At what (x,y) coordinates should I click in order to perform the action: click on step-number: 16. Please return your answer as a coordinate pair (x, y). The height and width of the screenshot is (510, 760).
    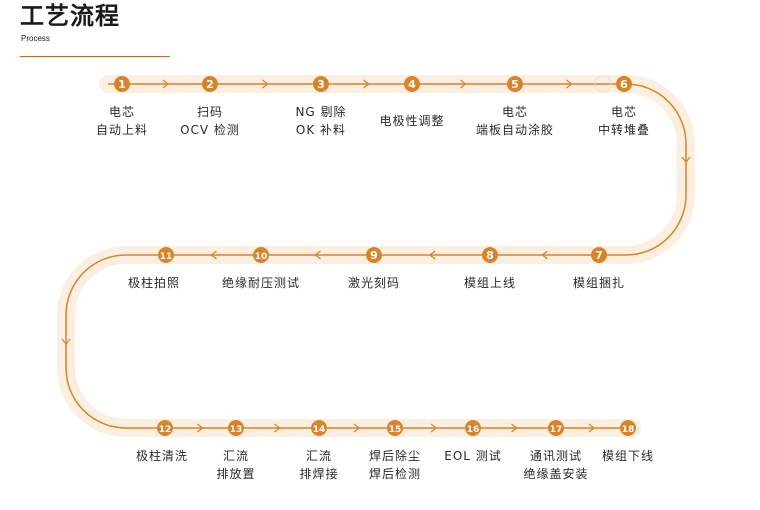
    Looking at the image, I should click on (473, 430).